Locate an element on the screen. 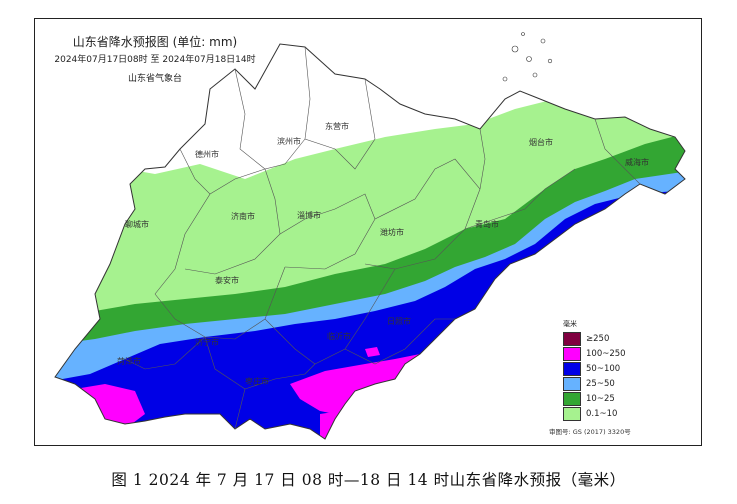  city-label-taian: 泰安市 is located at coordinates (227, 280).